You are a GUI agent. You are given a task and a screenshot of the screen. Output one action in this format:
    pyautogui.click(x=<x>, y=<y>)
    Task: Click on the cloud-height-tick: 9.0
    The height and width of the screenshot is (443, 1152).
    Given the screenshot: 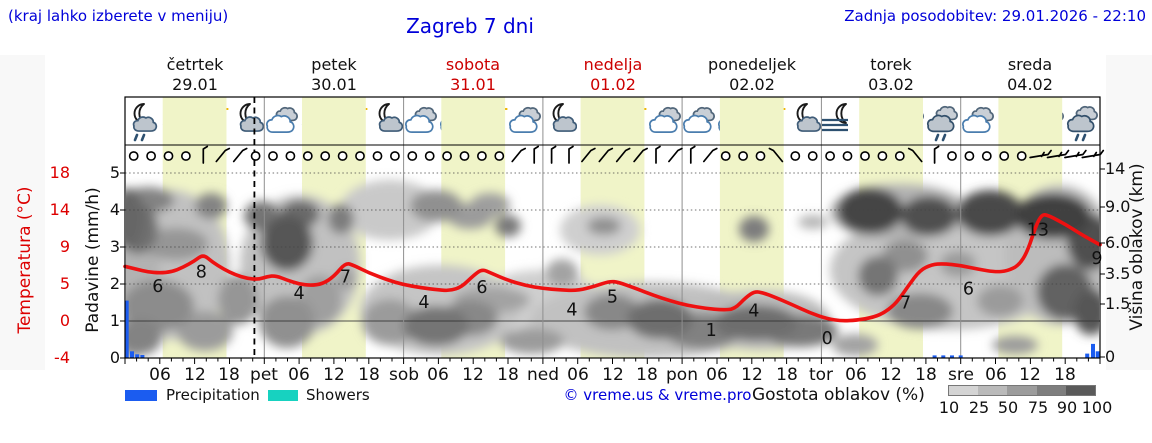 What is the action you would take?
    pyautogui.click(x=1118, y=206)
    